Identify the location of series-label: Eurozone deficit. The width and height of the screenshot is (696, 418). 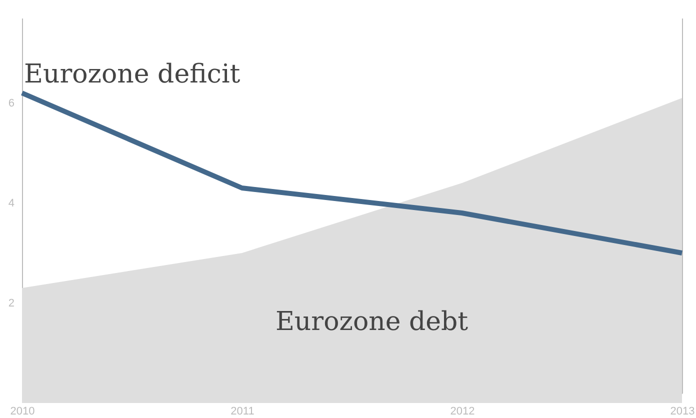
(132, 74).